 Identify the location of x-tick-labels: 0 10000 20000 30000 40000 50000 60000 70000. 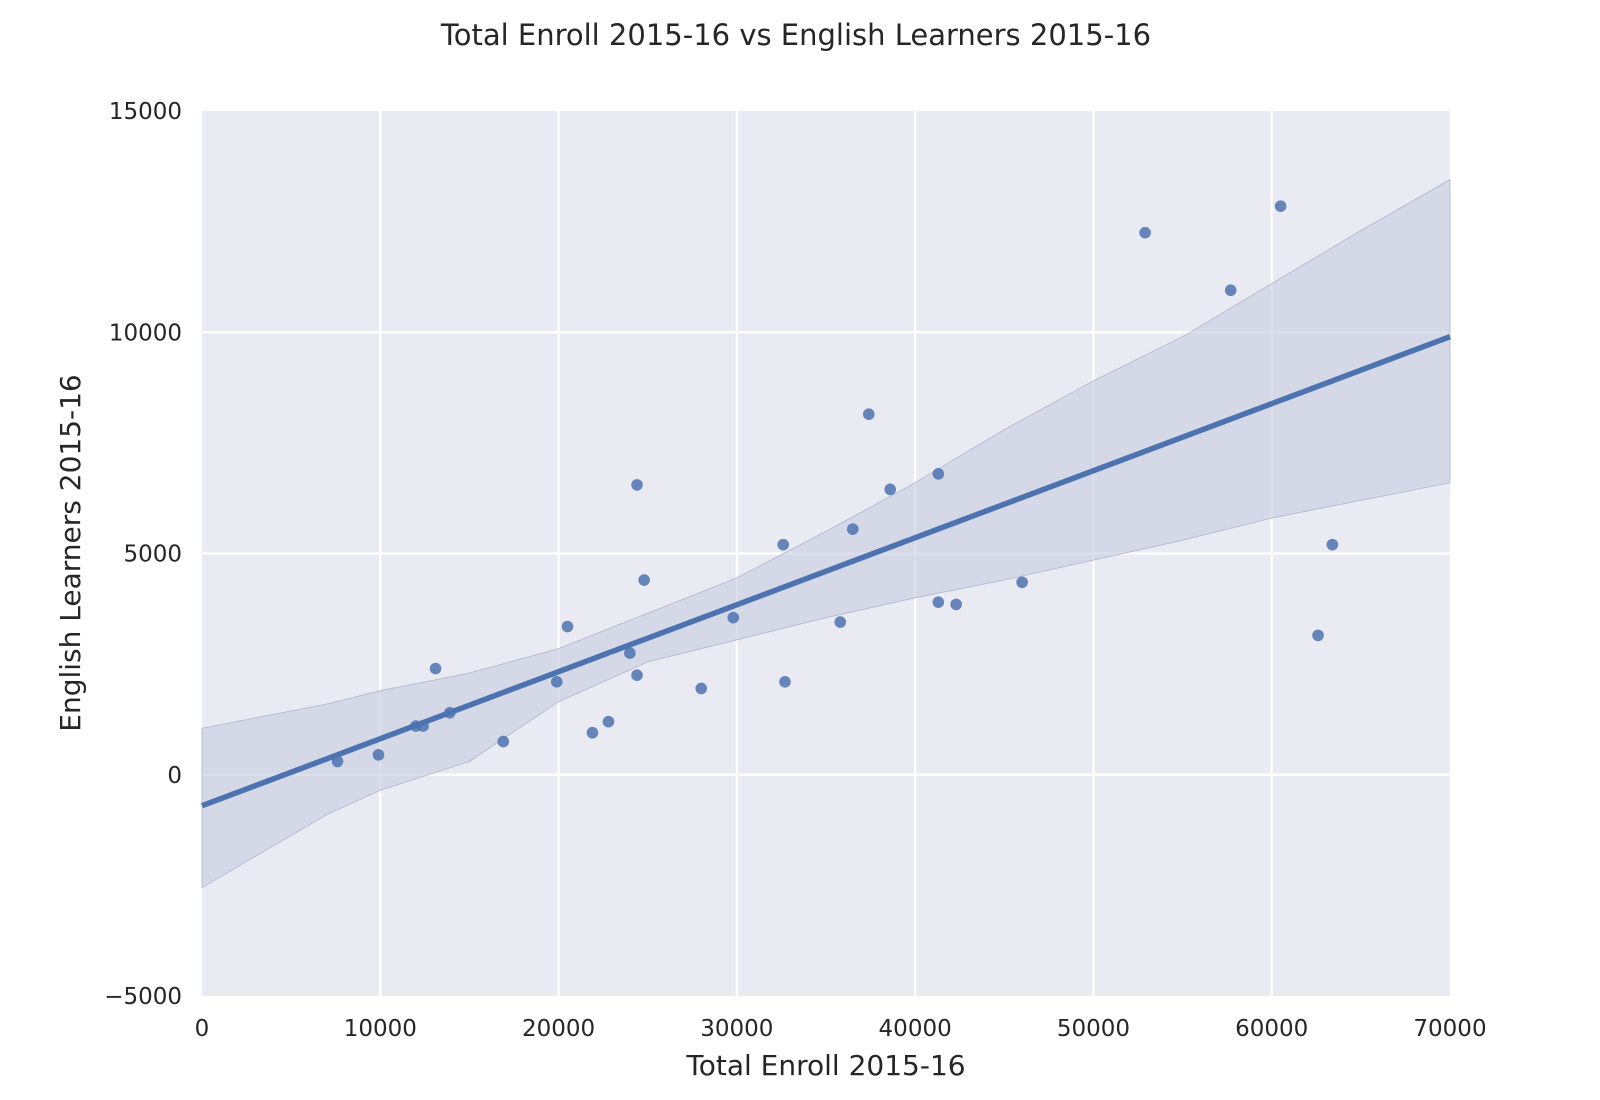
(841, 1029).